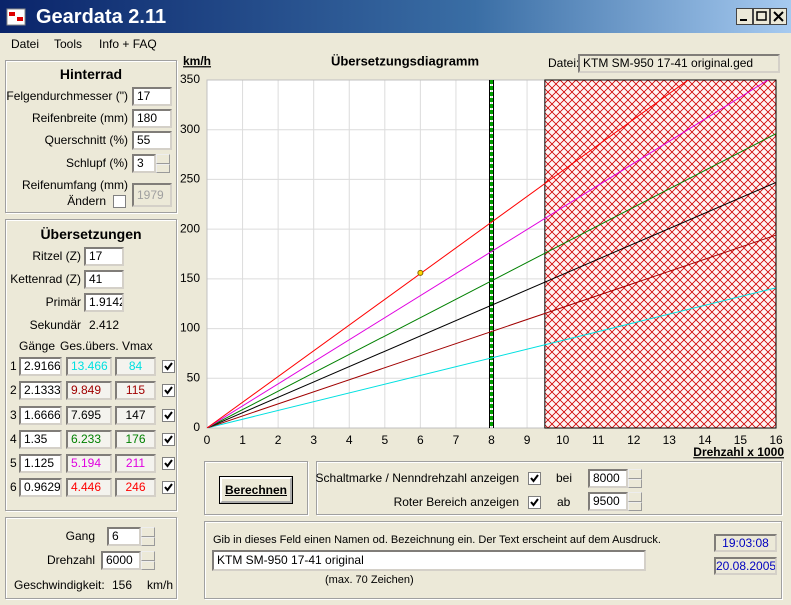 Image resolution: width=791 pixels, height=605 pixels. Describe the element at coordinates (25, 44) in the screenshot. I see `menu-item: Datei` at that location.